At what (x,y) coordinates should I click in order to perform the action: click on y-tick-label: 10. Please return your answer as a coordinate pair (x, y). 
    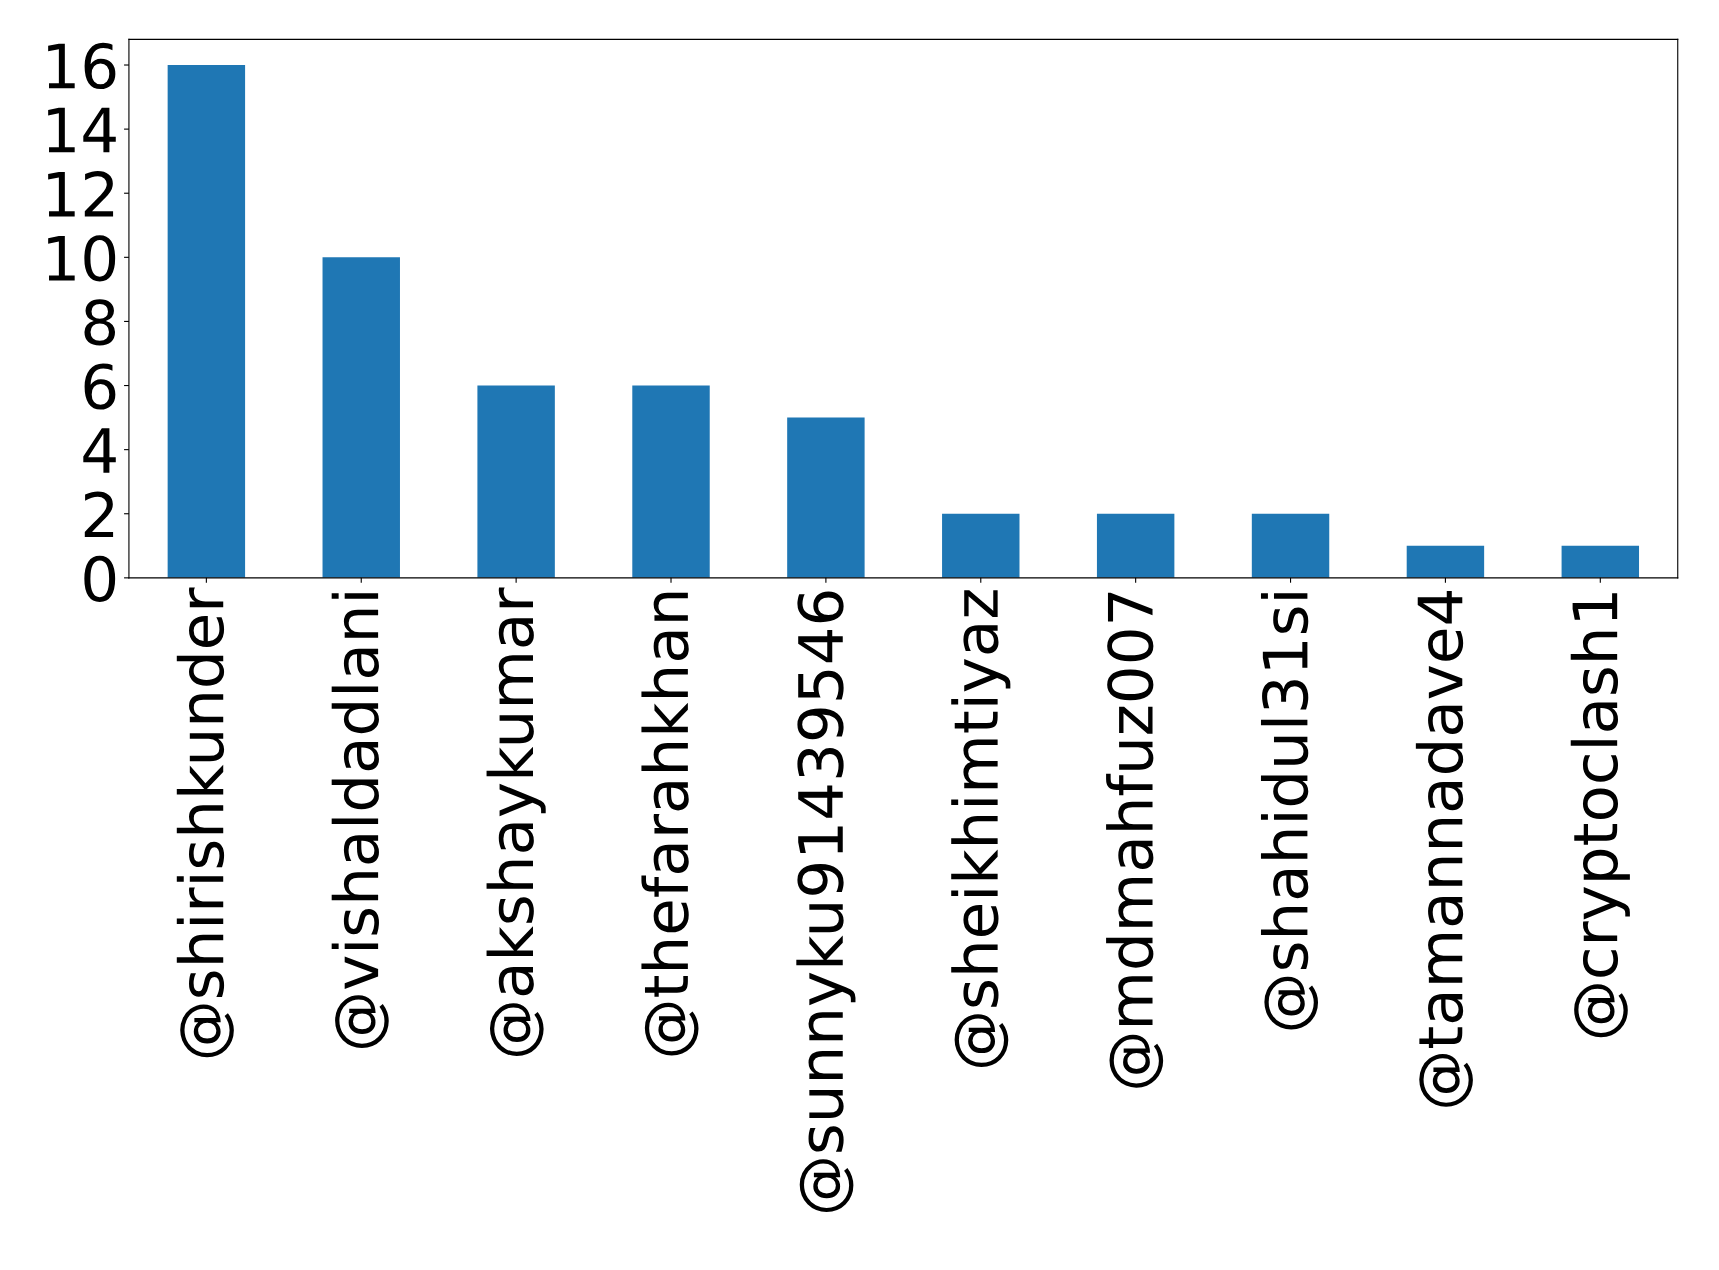
    Looking at the image, I should click on (82, 258).